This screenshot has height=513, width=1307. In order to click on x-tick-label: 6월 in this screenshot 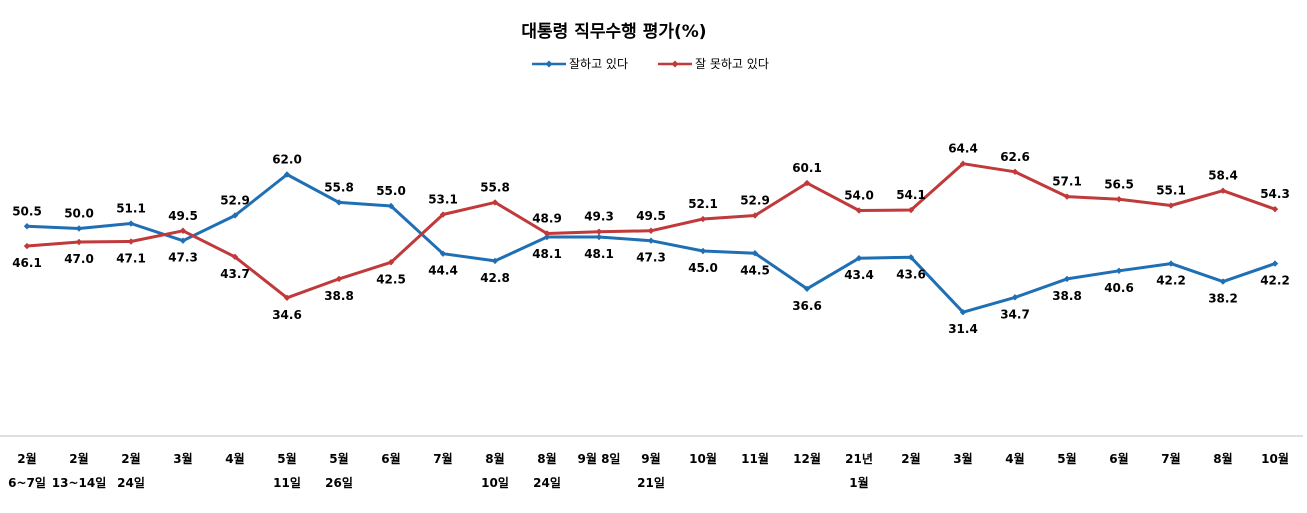, I will do `click(390, 458)`.